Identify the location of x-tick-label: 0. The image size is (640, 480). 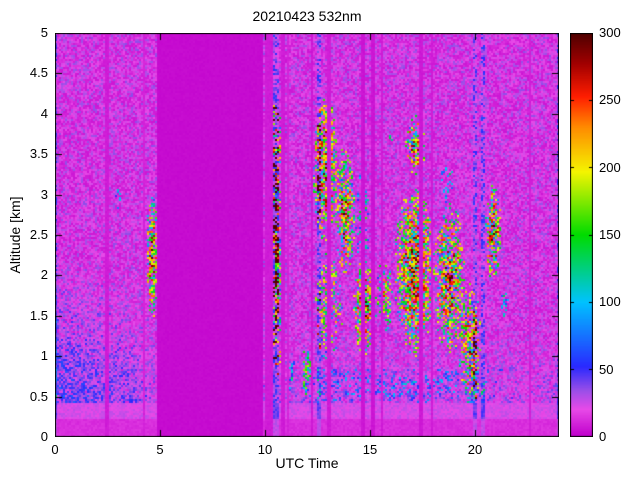
(55, 449).